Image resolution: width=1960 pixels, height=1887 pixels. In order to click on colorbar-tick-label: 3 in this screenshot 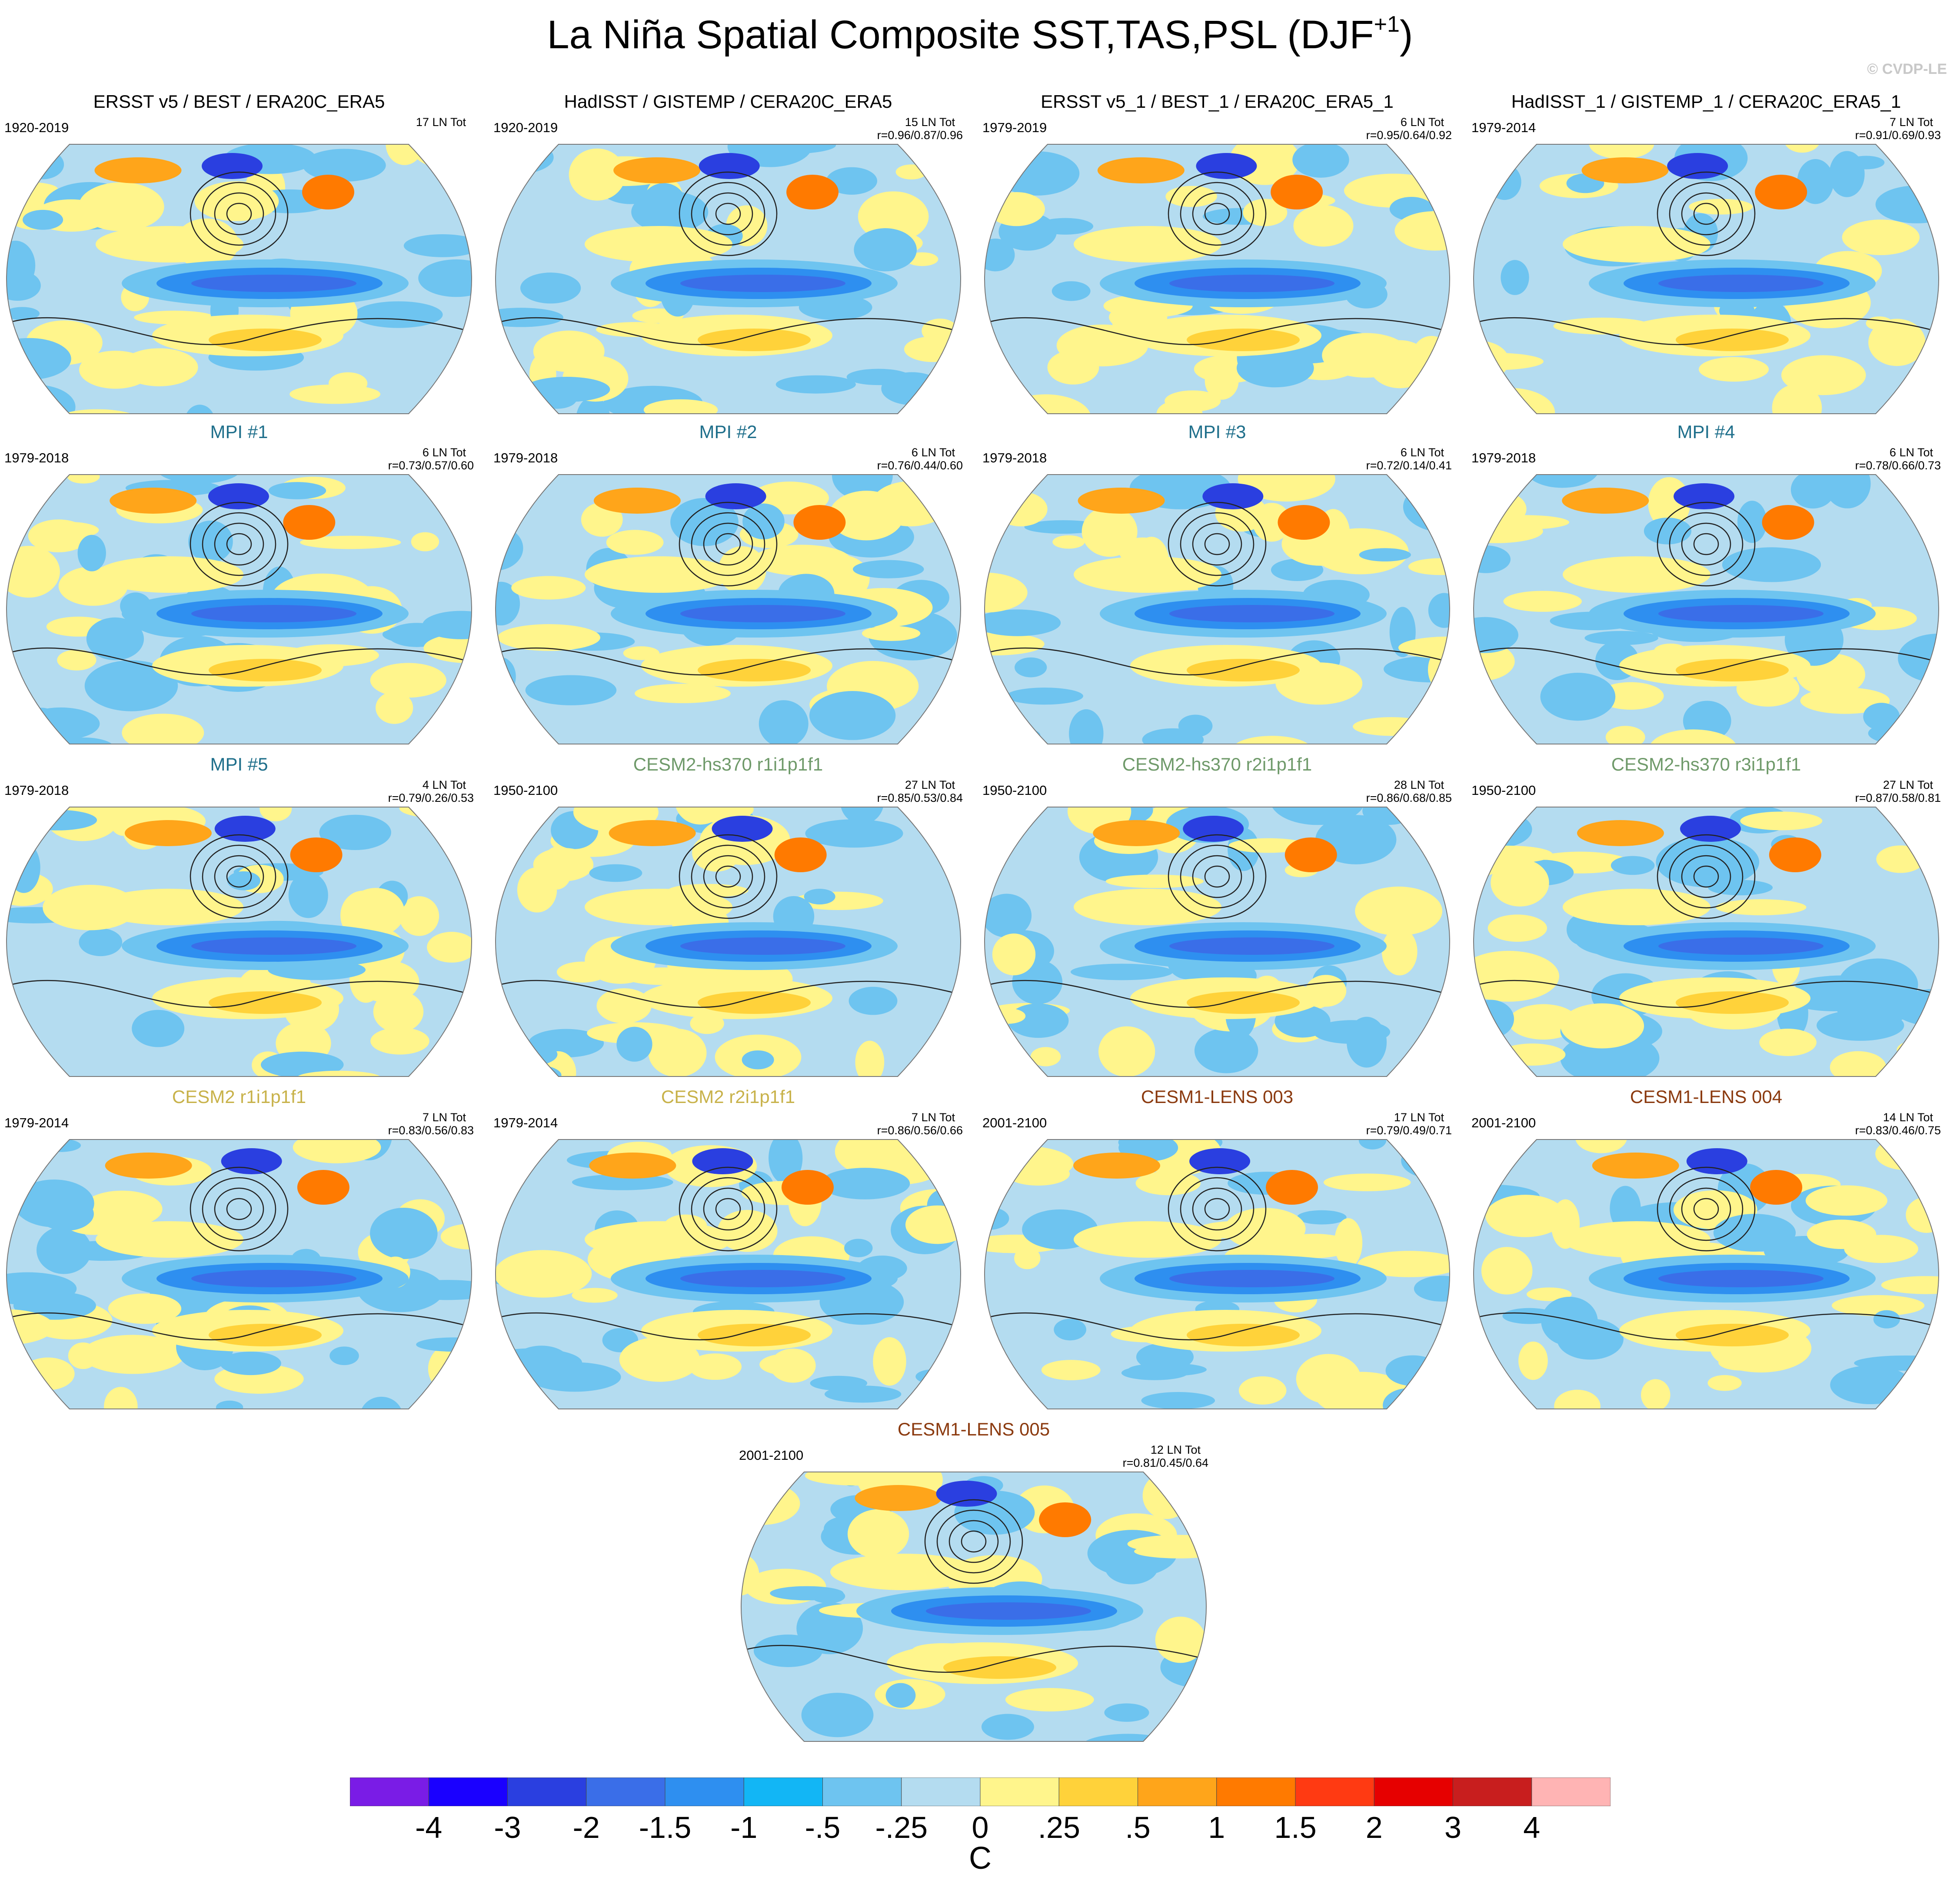, I will do `click(1452, 1828)`.